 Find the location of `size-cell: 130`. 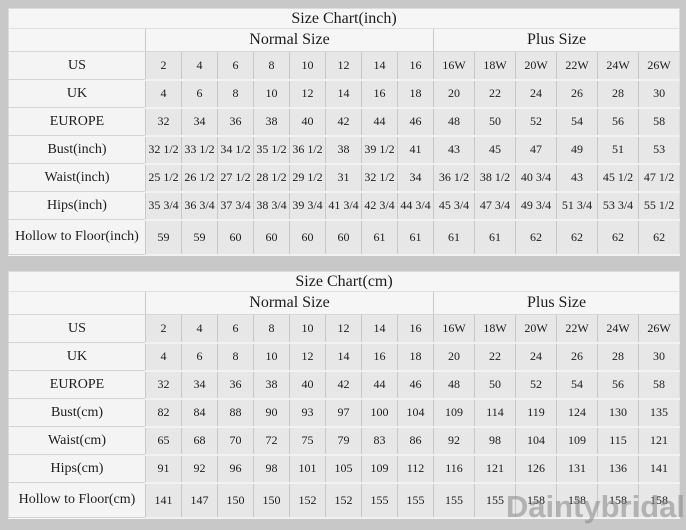

size-cell: 130 is located at coordinates (618, 413).